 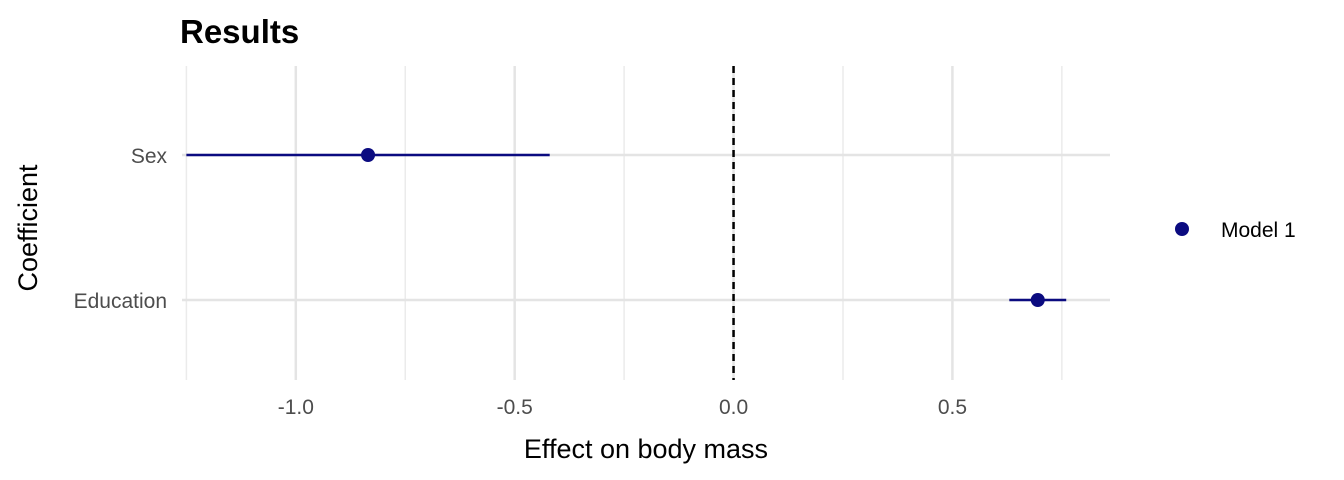 I want to click on y-tick-label: Sex, so click(x=149, y=156).